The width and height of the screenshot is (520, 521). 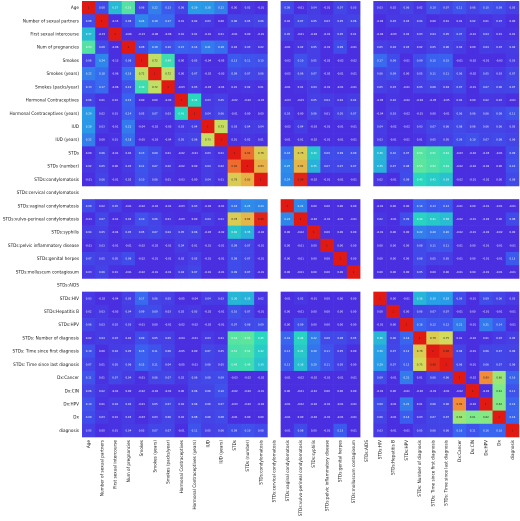 I want to click on heatmap-cell-value: 0.17, so click(x=168, y=21).